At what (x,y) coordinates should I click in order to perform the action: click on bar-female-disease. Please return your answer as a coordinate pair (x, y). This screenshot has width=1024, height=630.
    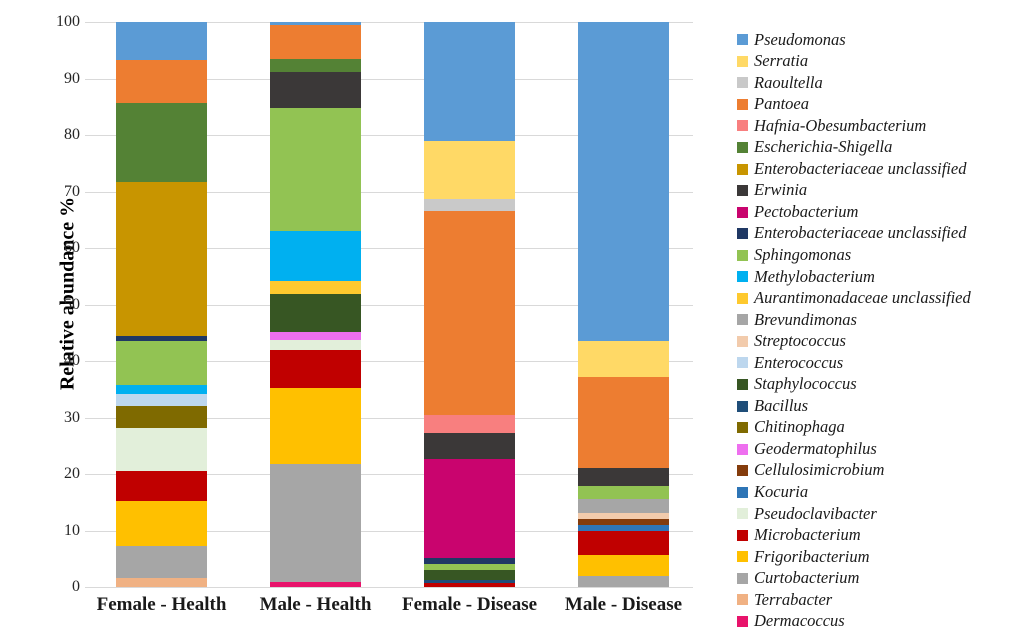
    Looking at the image, I should click on (469, 304).